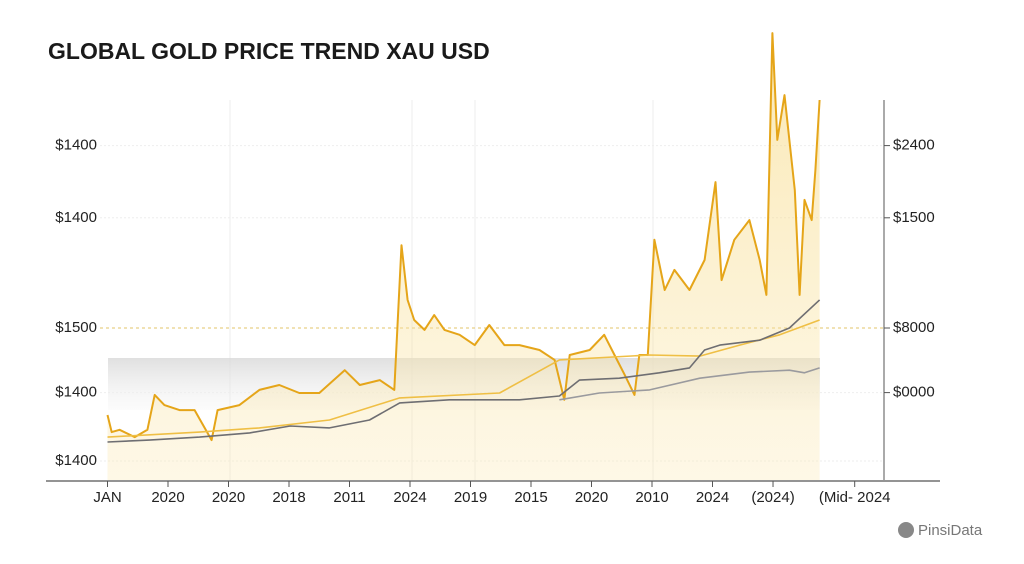 Image resolution: width=1024 pixels, height=564 pixels. What do you see at coordinates (269, 51) in the screenshot?
I see `chart-title: GLOBAL GOLD PRICE TREND XAU USD` at bounding box center [269, 51].